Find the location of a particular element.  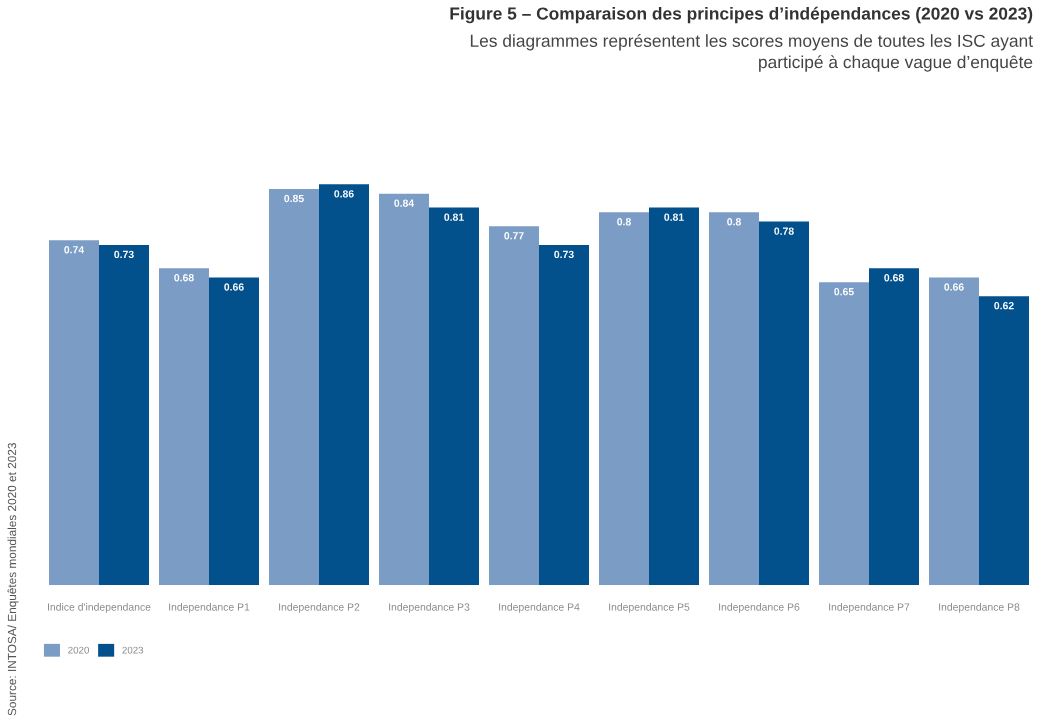

x-tick-label: Independance P3 is located at coordinates (429, 608).